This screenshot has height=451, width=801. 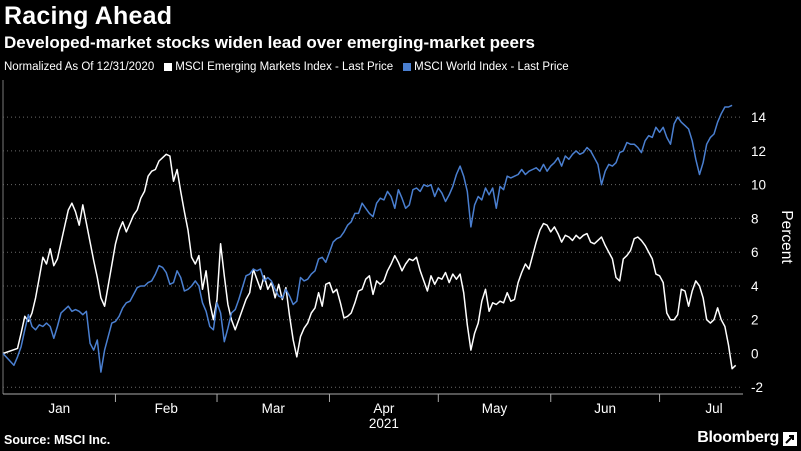 What do you see at coordinates (790, 439) in the screenshot?
I see `bloomberg-mark-icon` at bounding box center [790, 439].